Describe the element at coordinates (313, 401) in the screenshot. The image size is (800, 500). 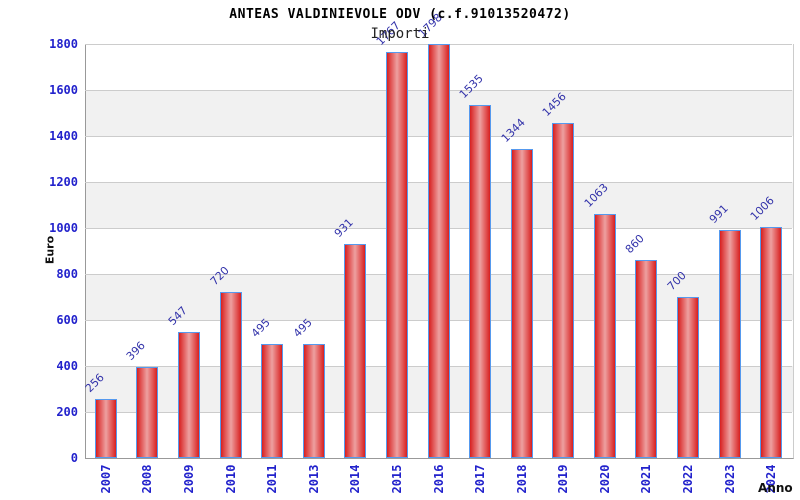
I see `bar-2013` at that location.